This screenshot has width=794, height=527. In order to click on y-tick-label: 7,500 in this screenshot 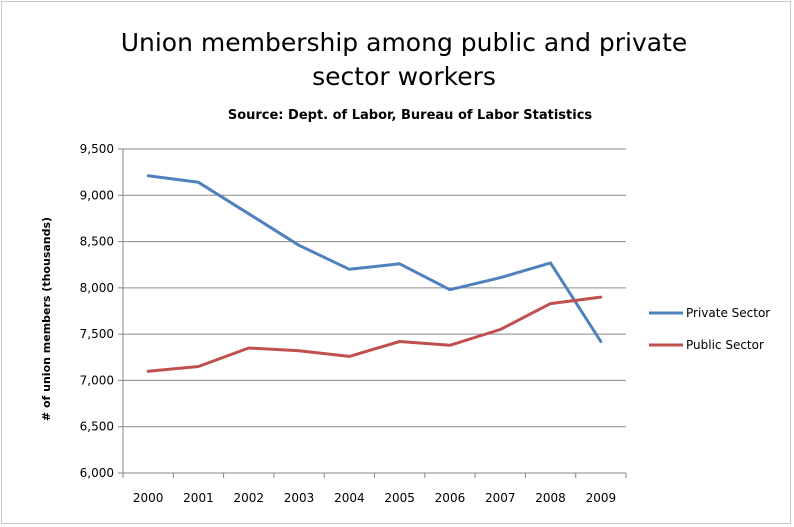, I will do `click(97, 334)`.